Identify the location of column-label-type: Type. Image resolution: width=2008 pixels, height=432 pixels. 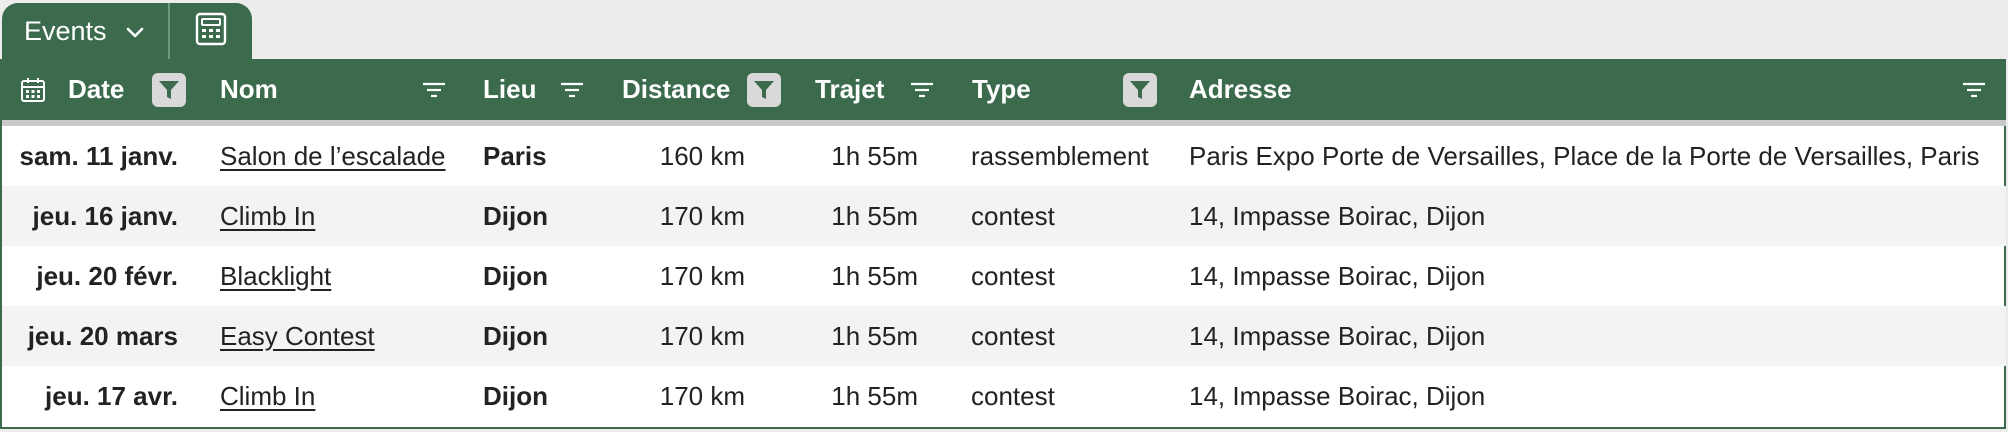
(1001, 89).